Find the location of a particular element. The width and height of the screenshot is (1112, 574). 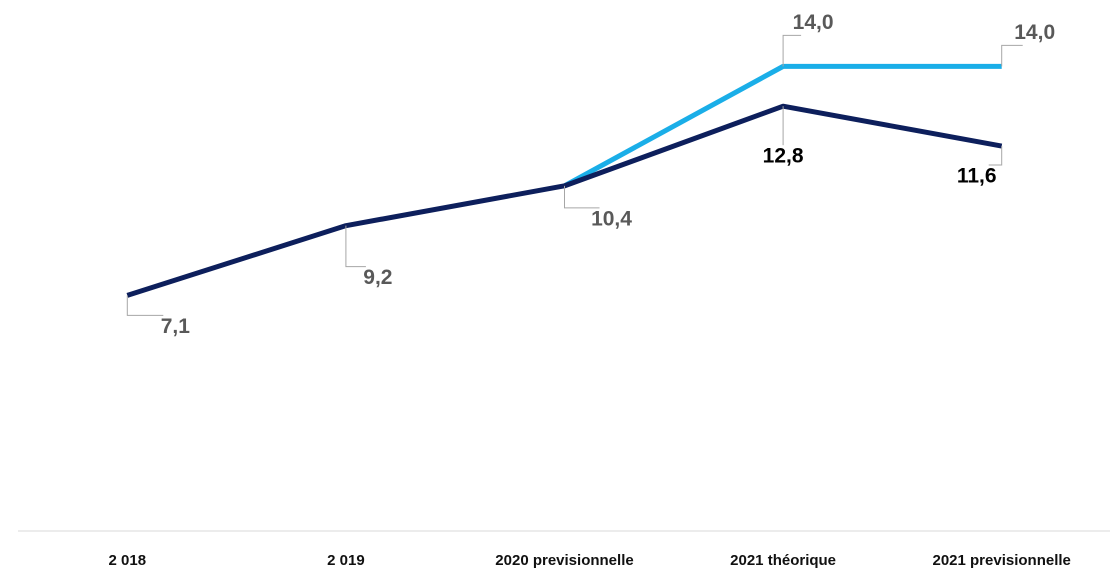

value-label: 11,6 is located at coordinates (977, 176).